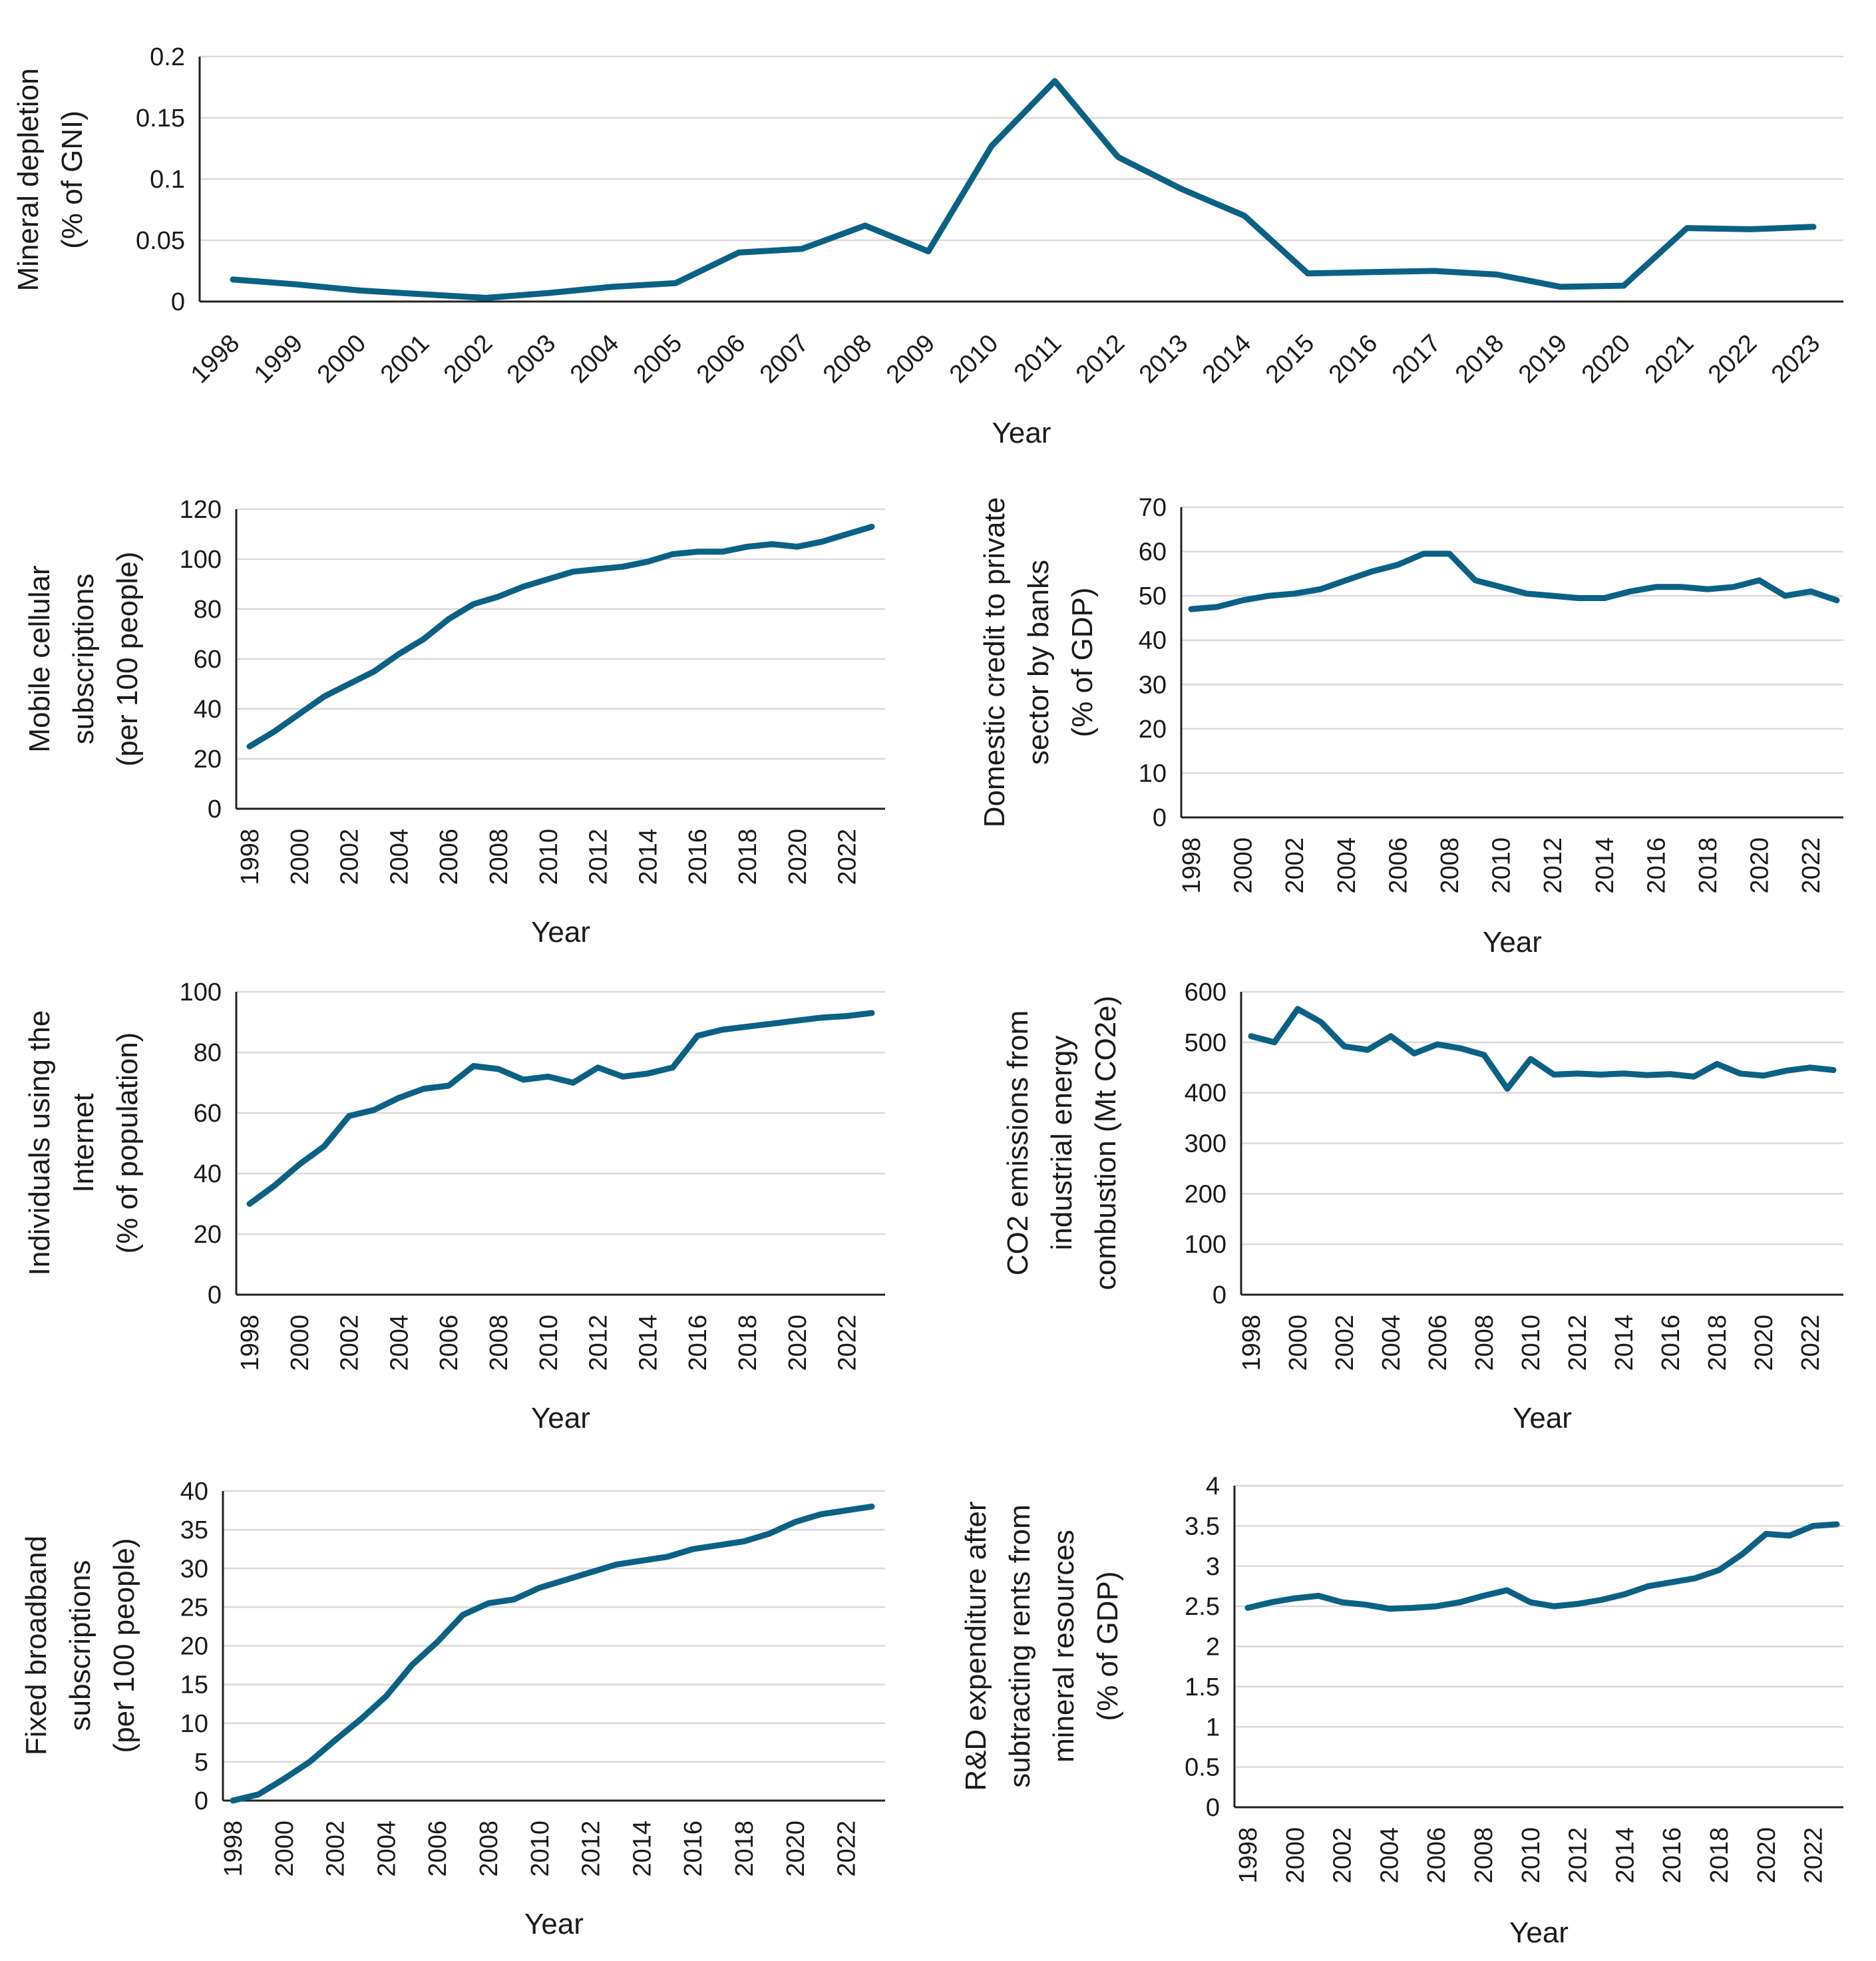 The height and width of the screenshot is (1961, 1876). I want to click on y-axis-title-line: Internet, so click(83, 1142).